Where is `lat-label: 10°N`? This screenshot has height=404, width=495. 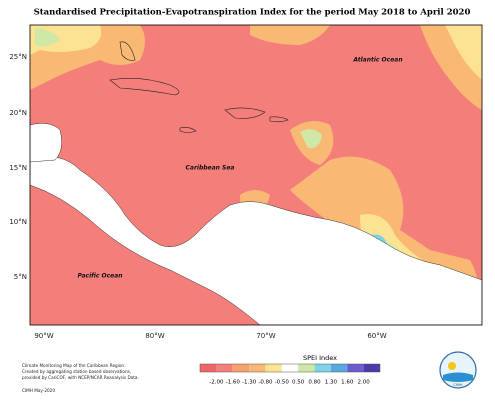
lat-label: 10°N is located at coordinates (18, 222).